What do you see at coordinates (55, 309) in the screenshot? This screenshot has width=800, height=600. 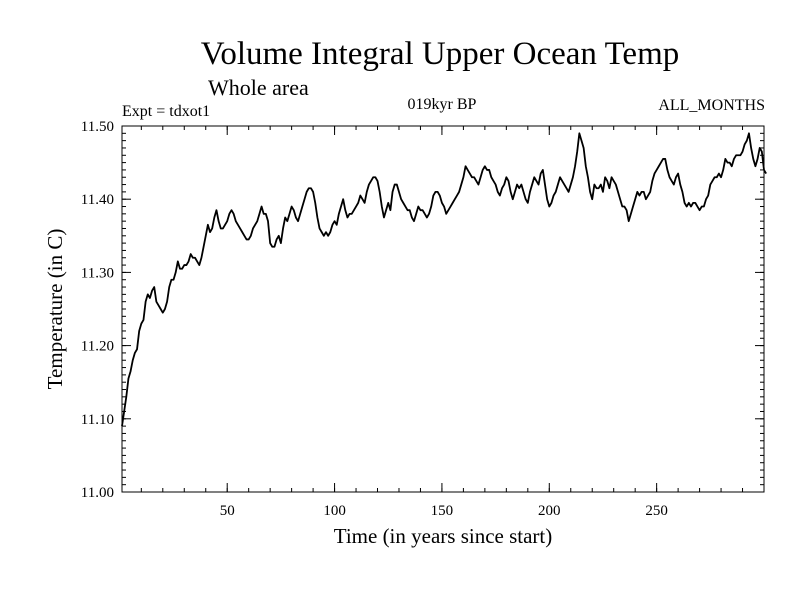 I see `y-axis-label: Temperature (in C)` at bounding box center [55, 309].